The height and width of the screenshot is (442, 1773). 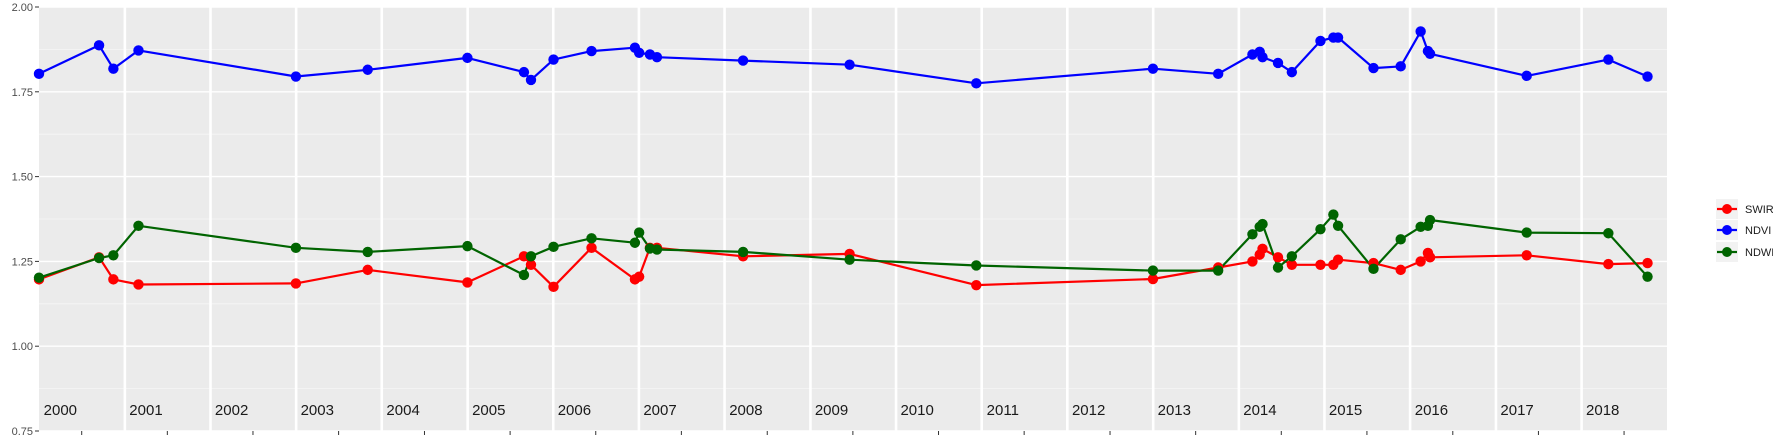 I want to click on year-label: 2001, so click(x=145, y=410).